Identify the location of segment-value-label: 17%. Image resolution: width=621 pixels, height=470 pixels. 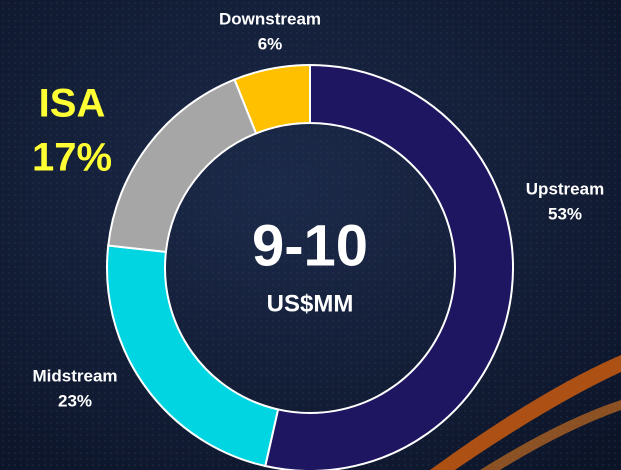
(72, 158).